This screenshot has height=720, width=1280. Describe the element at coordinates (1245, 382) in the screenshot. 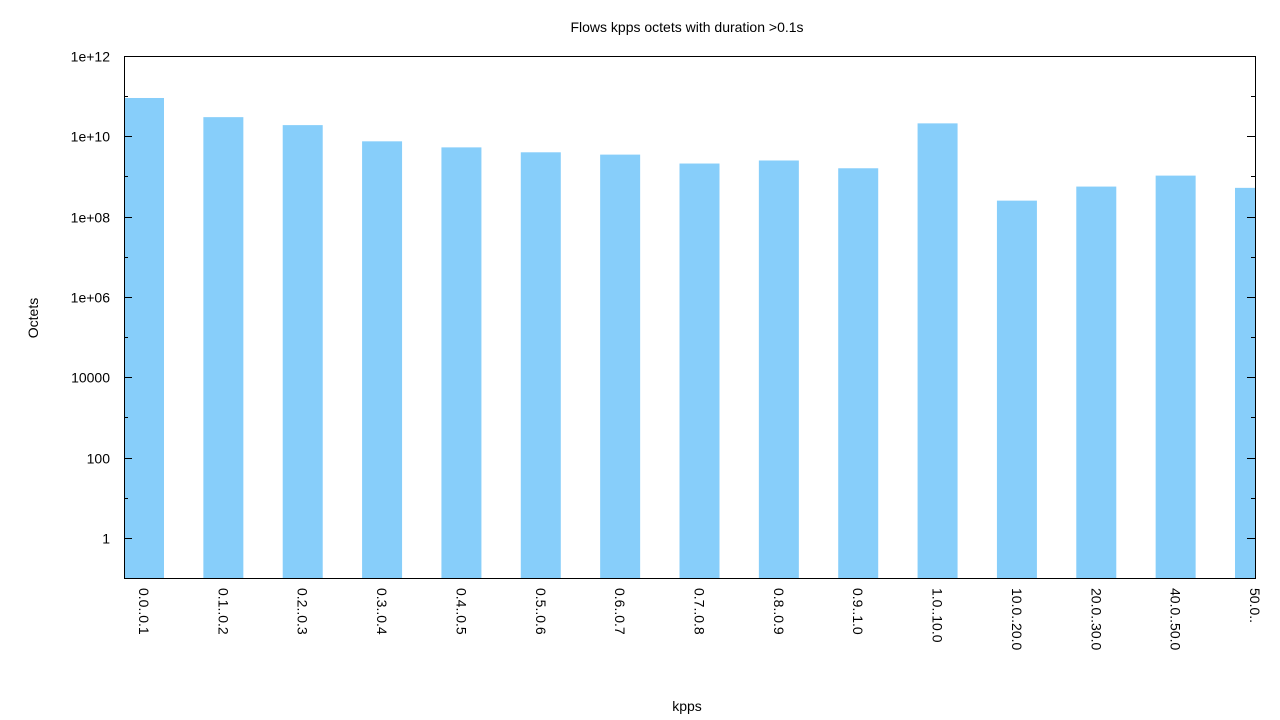

I see `bar-50.0..` at that location.